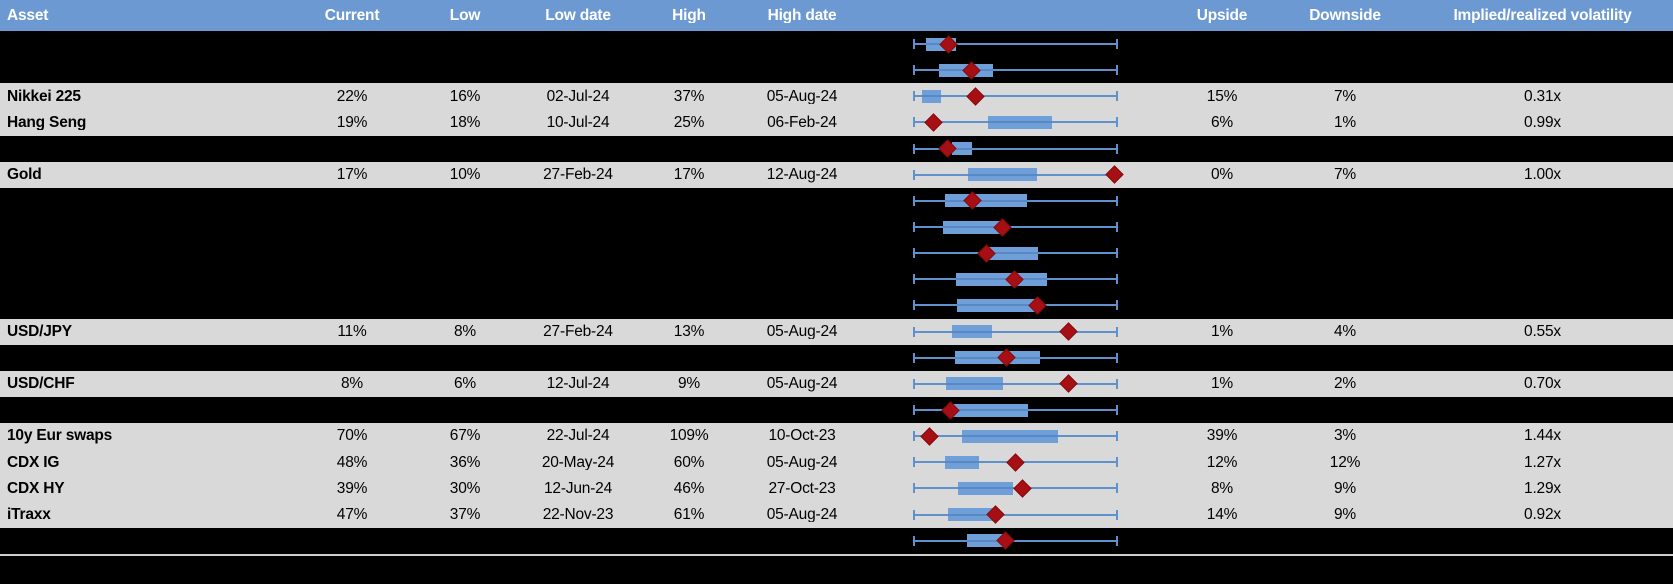 The width and height of the screenshot is (1673, 584). Describe the element at coordinates (1344, 122) in the screenshot. I see `downside-value-cell: 1%` at that location.